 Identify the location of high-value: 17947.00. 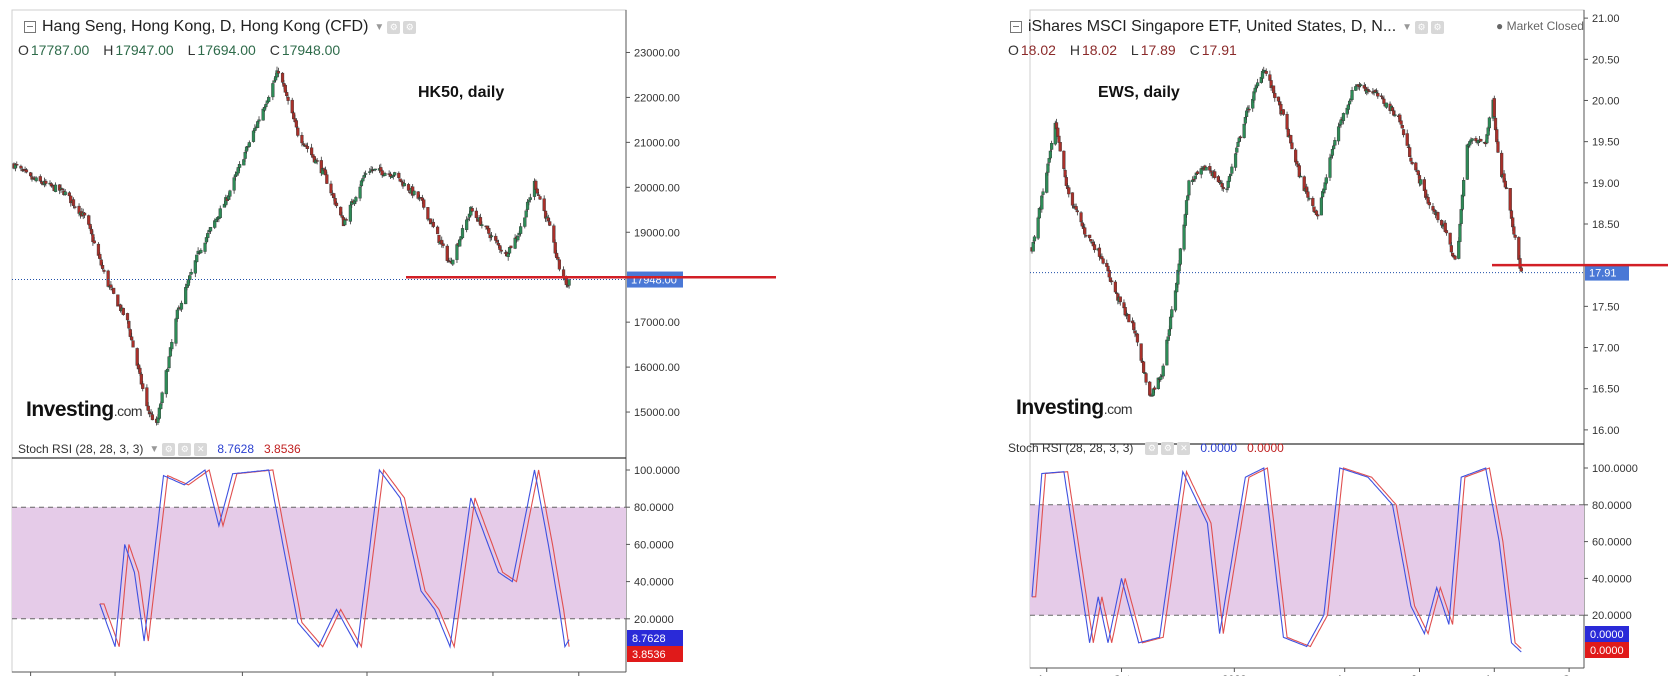
(144, 50).